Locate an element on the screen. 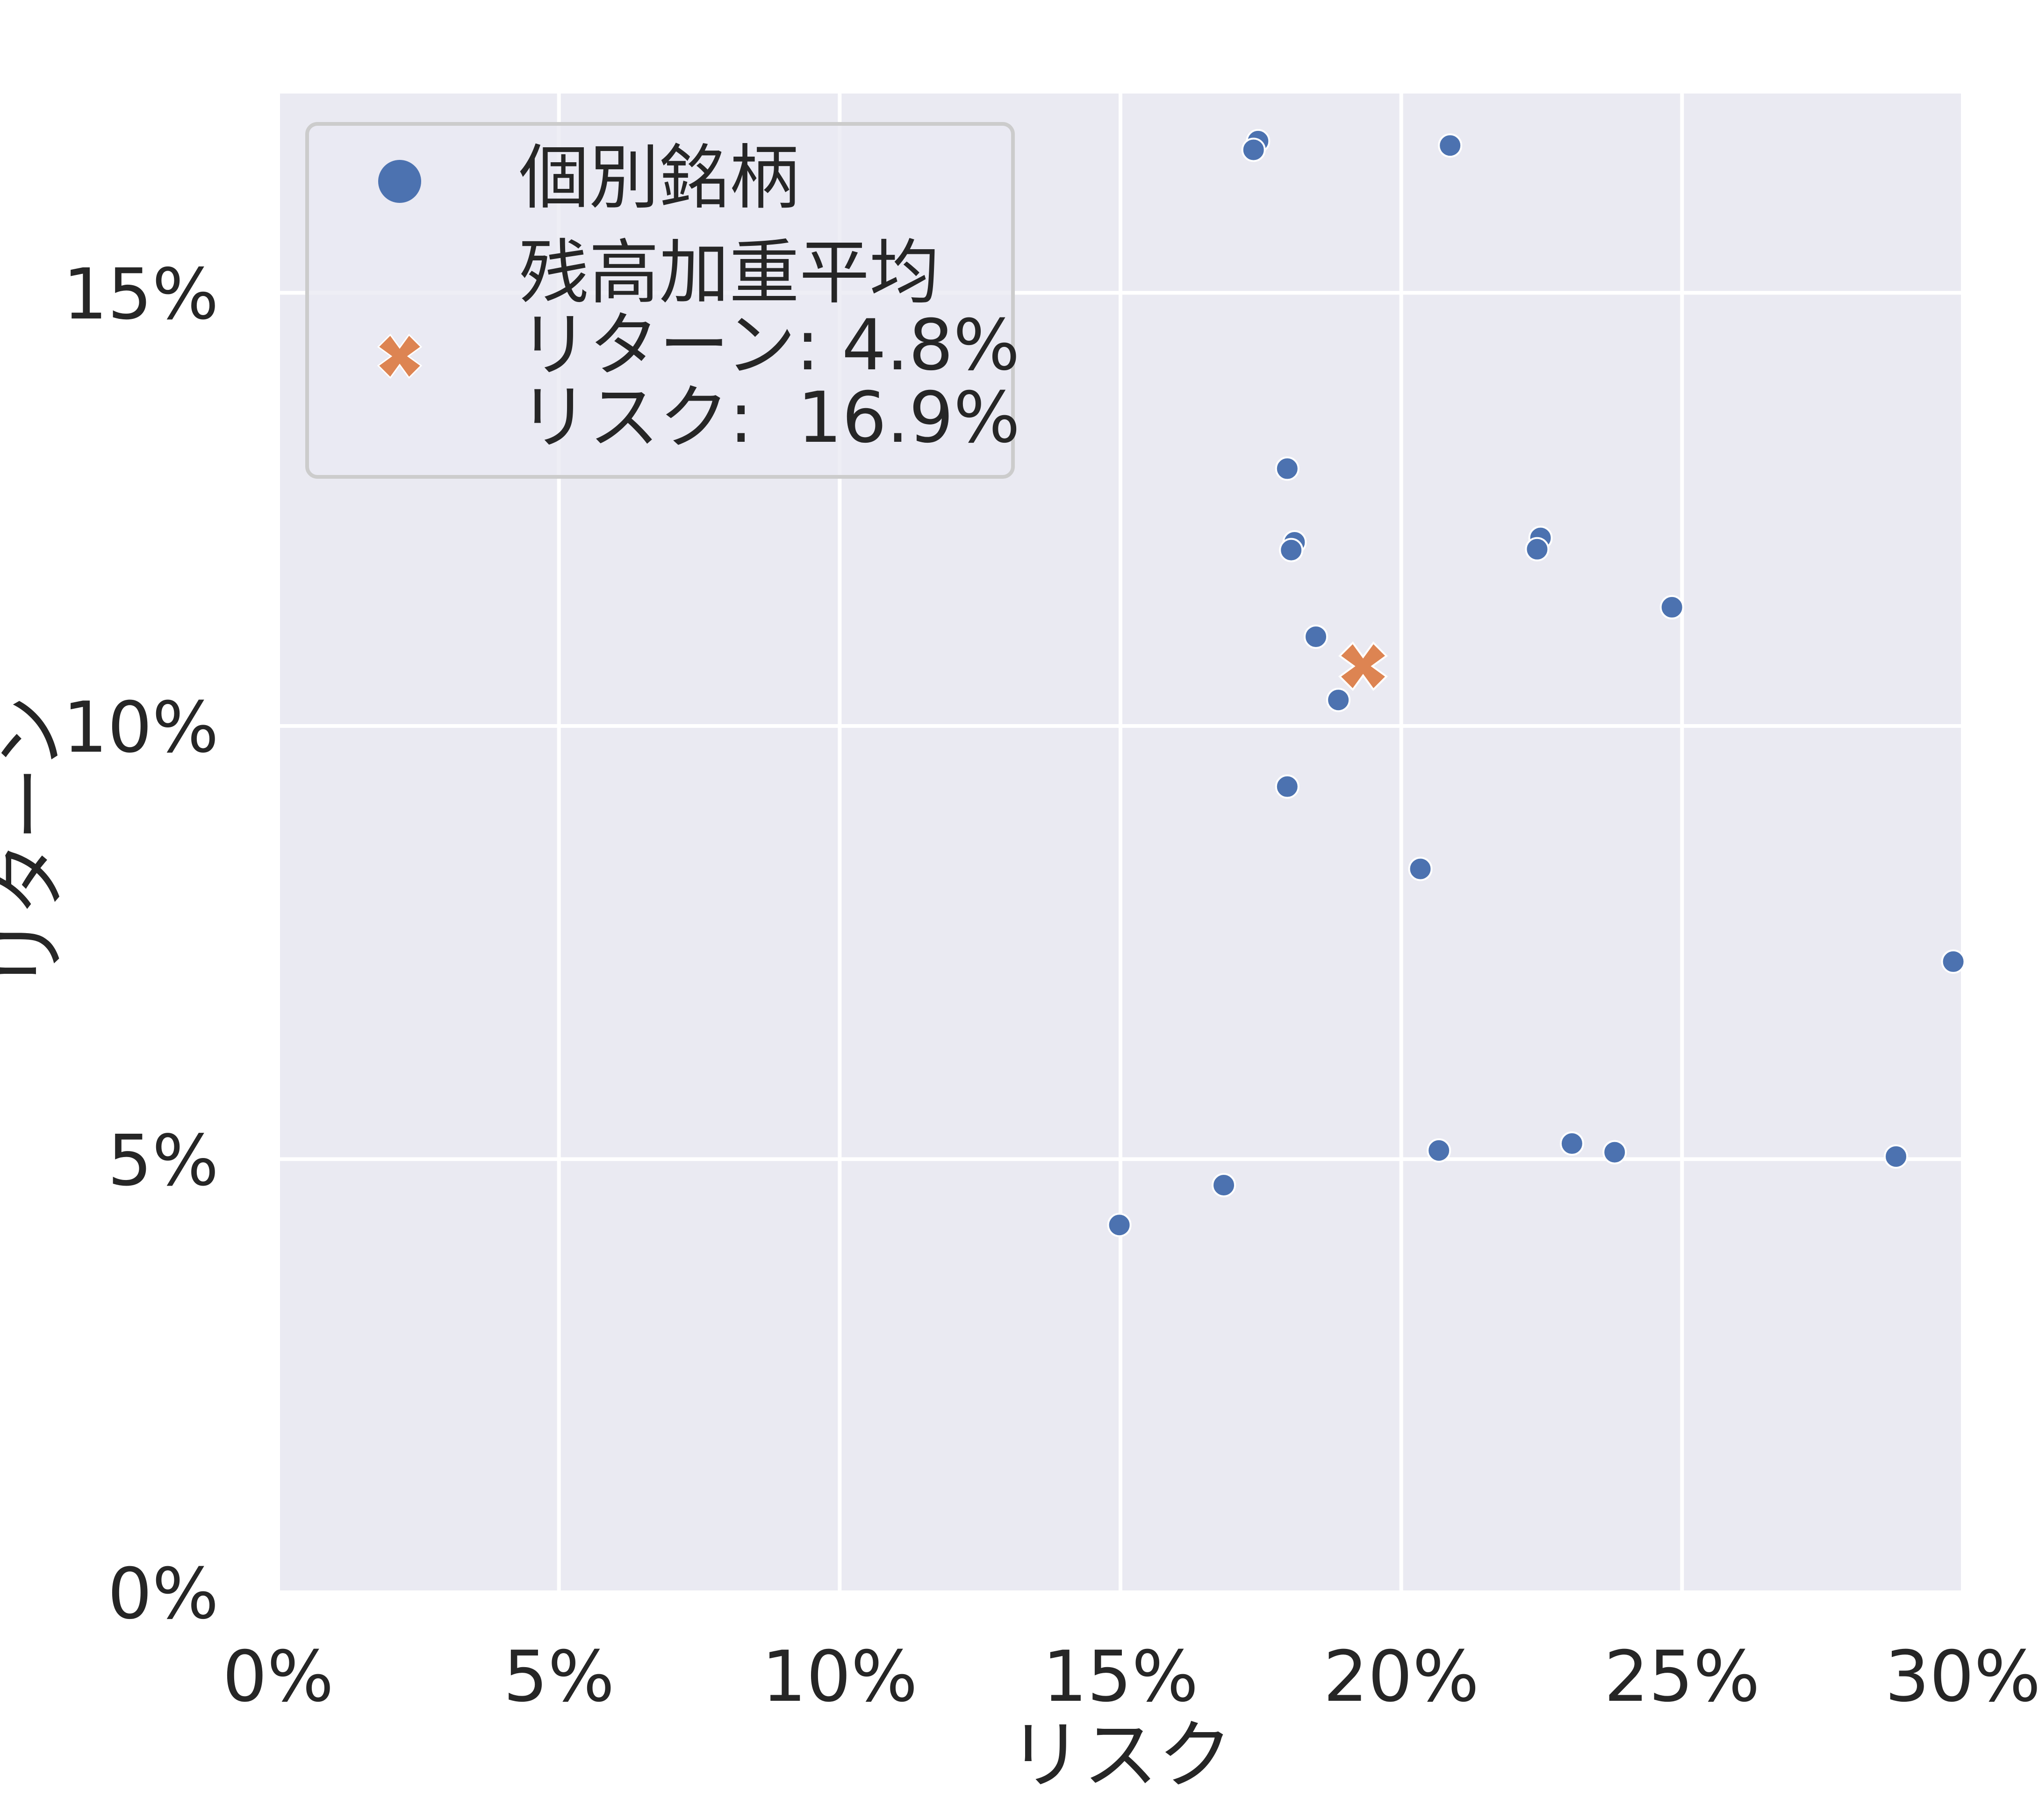 The image size is (2039, 1820). y-axis-title: リターン is located at coordinates (37, 843).